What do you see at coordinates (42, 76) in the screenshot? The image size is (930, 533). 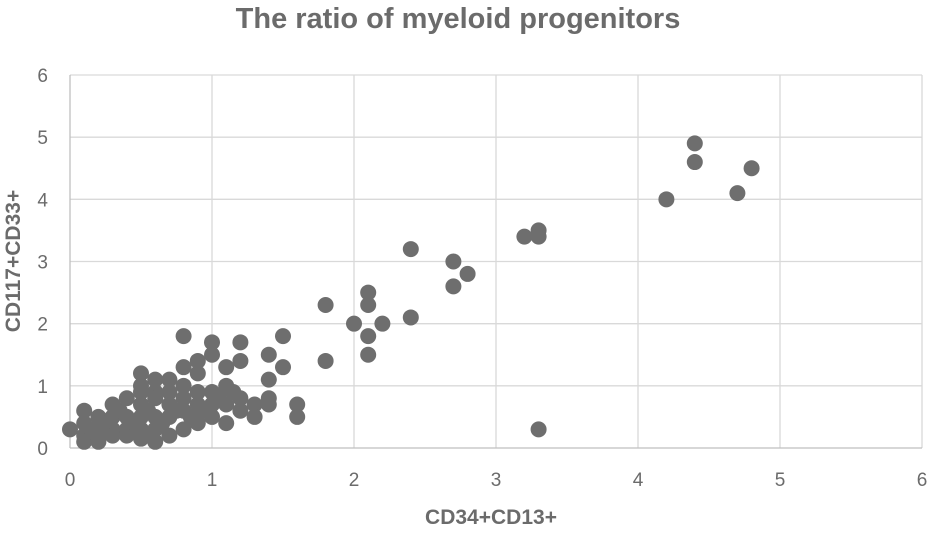 I see `y-tick-label: 6` at bounding box center [42, 76].